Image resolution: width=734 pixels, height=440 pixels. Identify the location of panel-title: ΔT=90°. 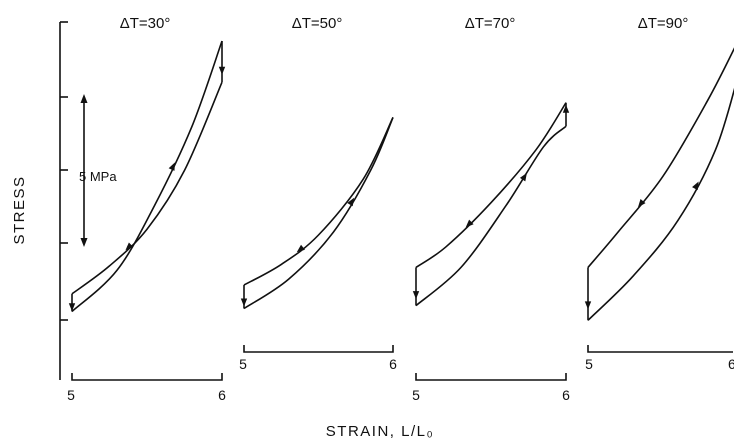
(663, 23).